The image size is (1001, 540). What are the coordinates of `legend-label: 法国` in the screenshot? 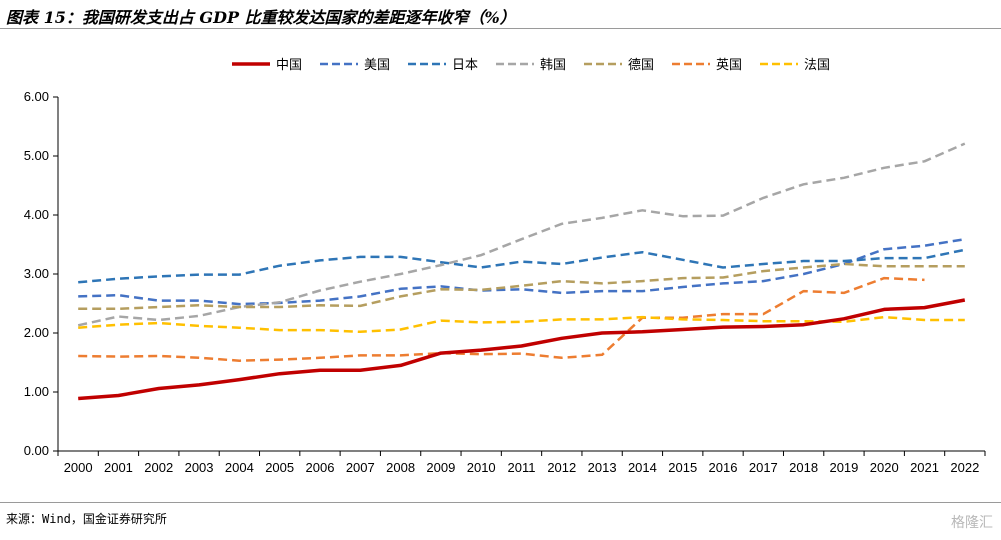 It's located at (817, 65).